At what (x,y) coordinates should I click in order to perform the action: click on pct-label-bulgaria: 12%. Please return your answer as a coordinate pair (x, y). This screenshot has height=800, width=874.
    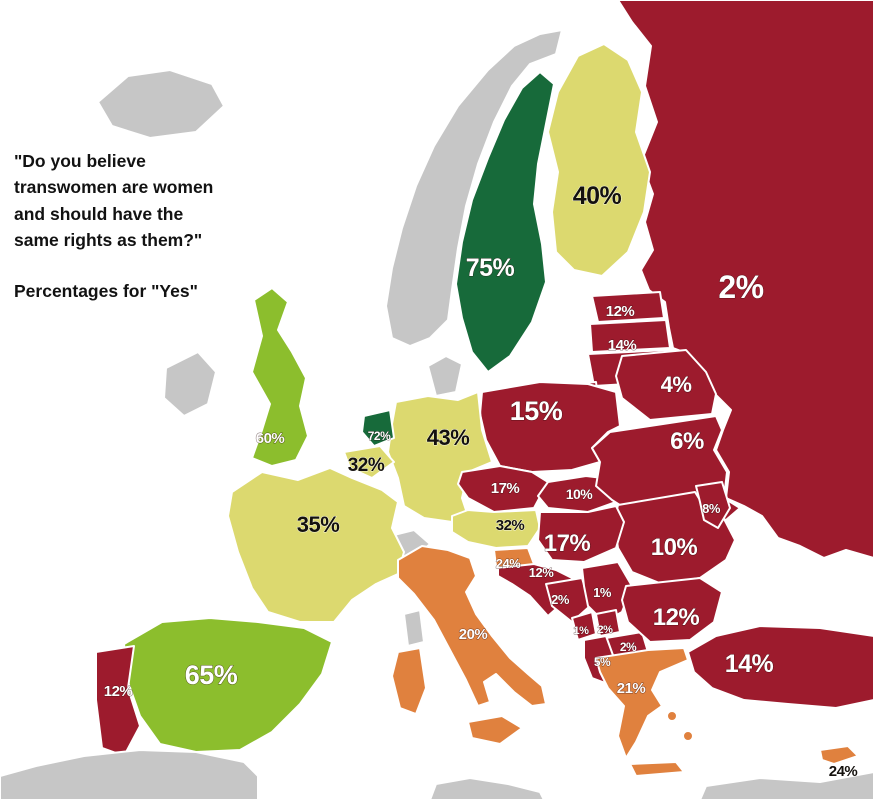
    Looking at the image, I should click on (676, 617).